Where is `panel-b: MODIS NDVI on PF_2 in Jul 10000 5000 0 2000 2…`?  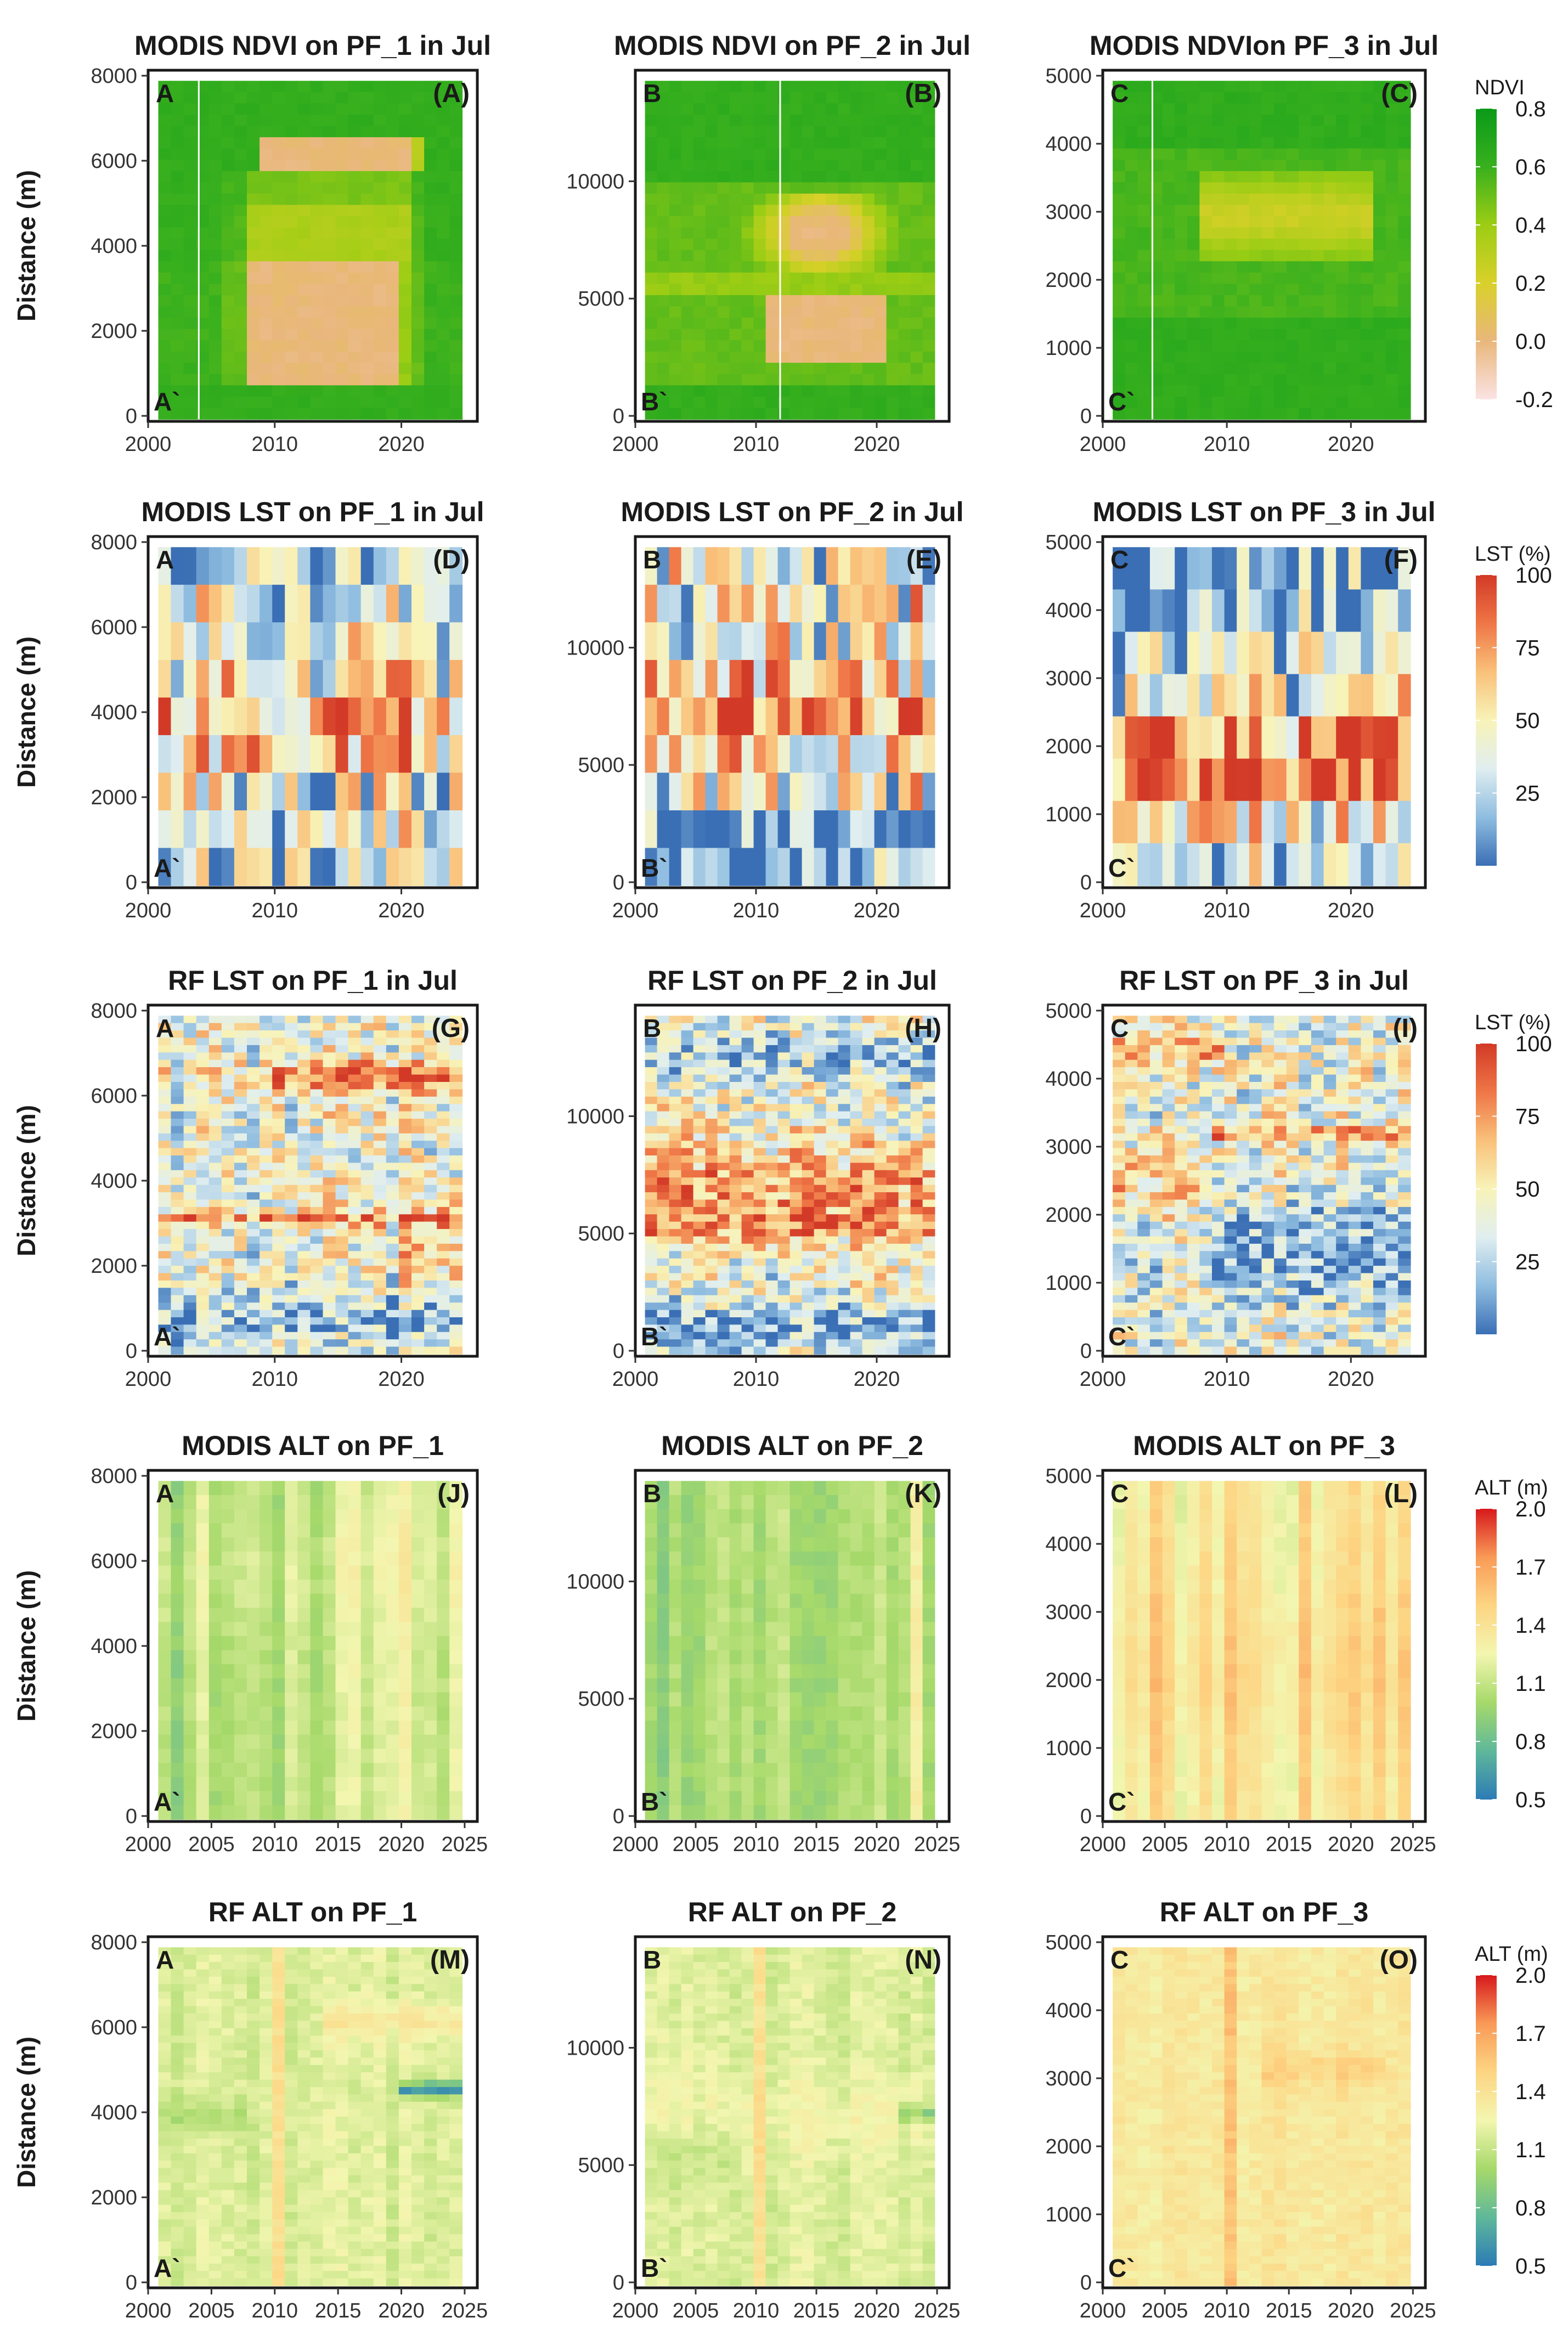
panel-b: MODIS NDVI on PF_2 in Jul 10000 5000 0 2000 2… is located at coordinates (768, 243).